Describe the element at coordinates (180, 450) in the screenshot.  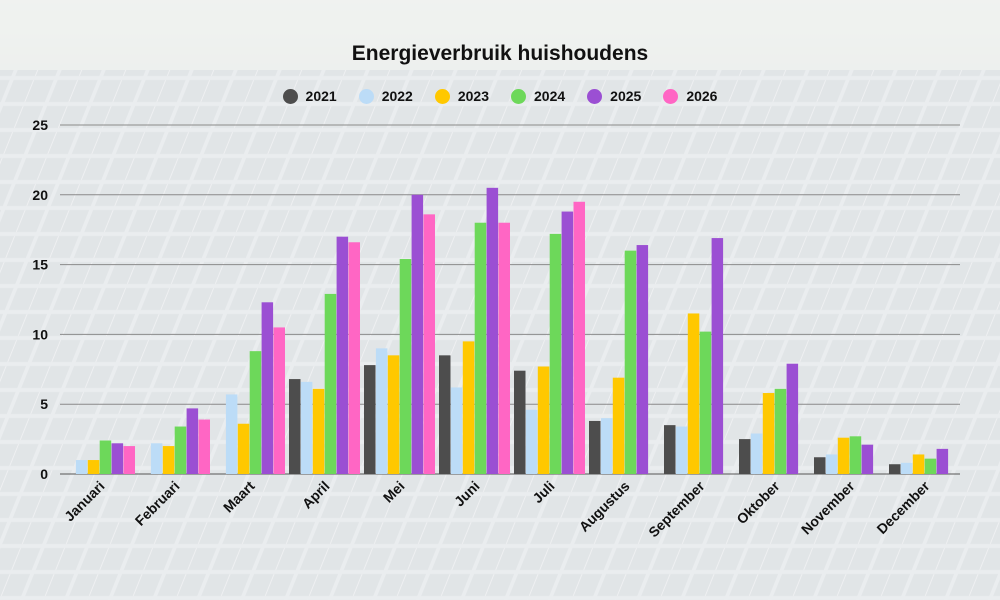
I see `bar-2024-februari` at that location.